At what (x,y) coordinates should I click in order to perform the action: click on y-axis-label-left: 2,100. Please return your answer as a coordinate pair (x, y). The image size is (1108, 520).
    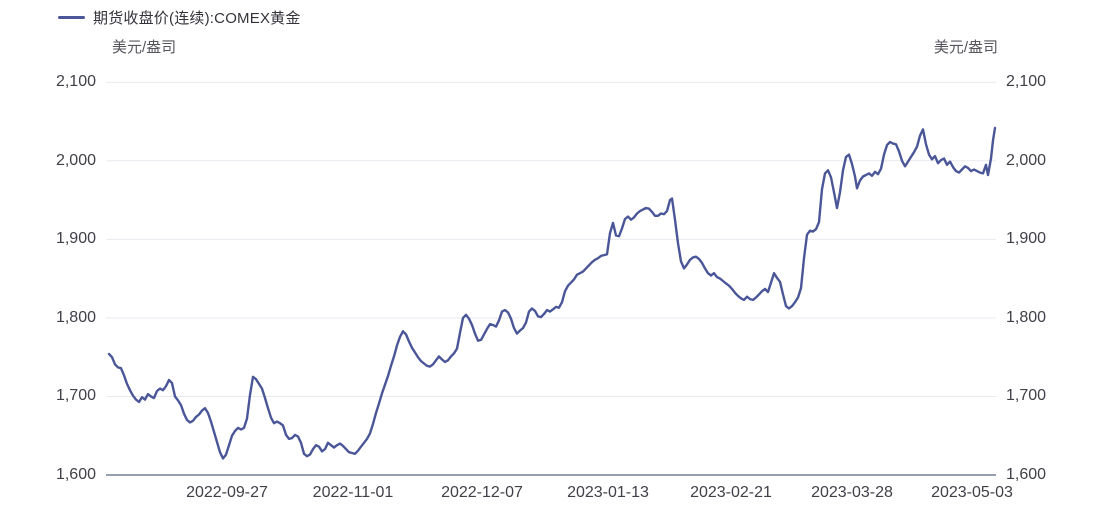
    Looking at the image, I should click on (75, 82).